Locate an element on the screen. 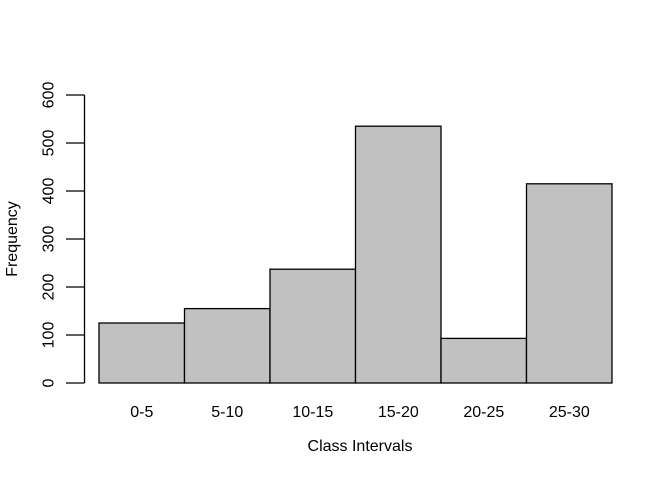 The width and height of the screenshot is (672, 480). x-tick-label: 10-15 is located at coordinates (312, 412).